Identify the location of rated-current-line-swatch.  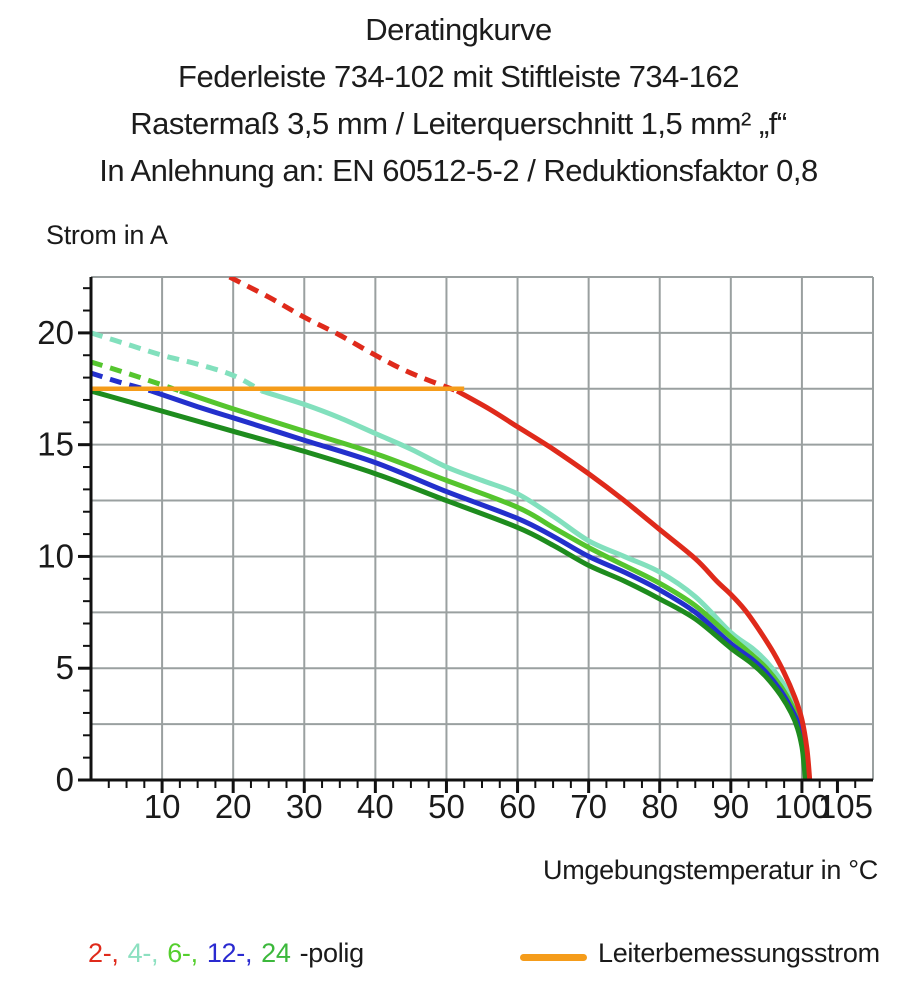
(553, 957).